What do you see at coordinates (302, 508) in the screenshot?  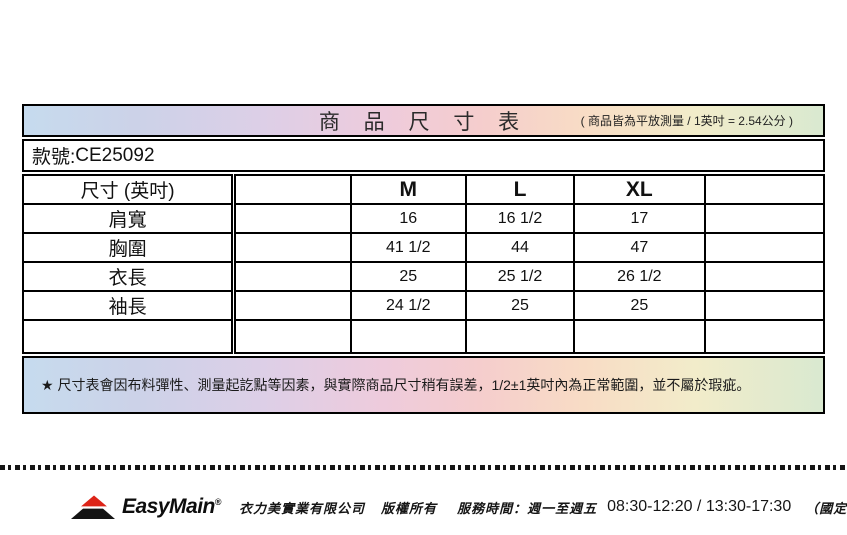 I see `company-name: 衣力美實業有限公司` at bounding box center [302, 508].